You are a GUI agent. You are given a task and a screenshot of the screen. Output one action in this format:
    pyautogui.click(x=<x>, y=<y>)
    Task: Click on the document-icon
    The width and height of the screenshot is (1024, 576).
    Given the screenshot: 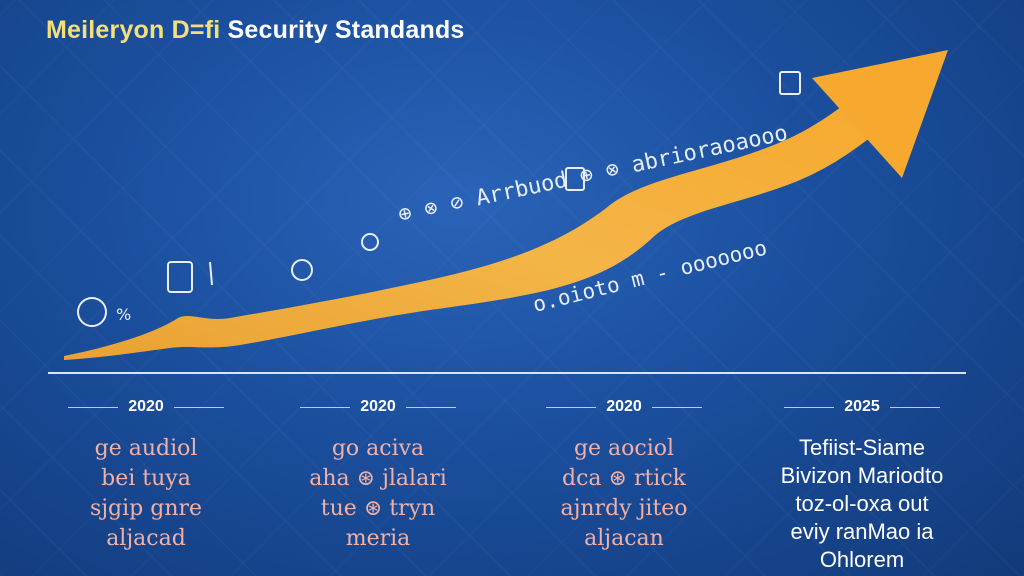 What is the action you would take?
    pyautogui.click(x=180, y=277)
    